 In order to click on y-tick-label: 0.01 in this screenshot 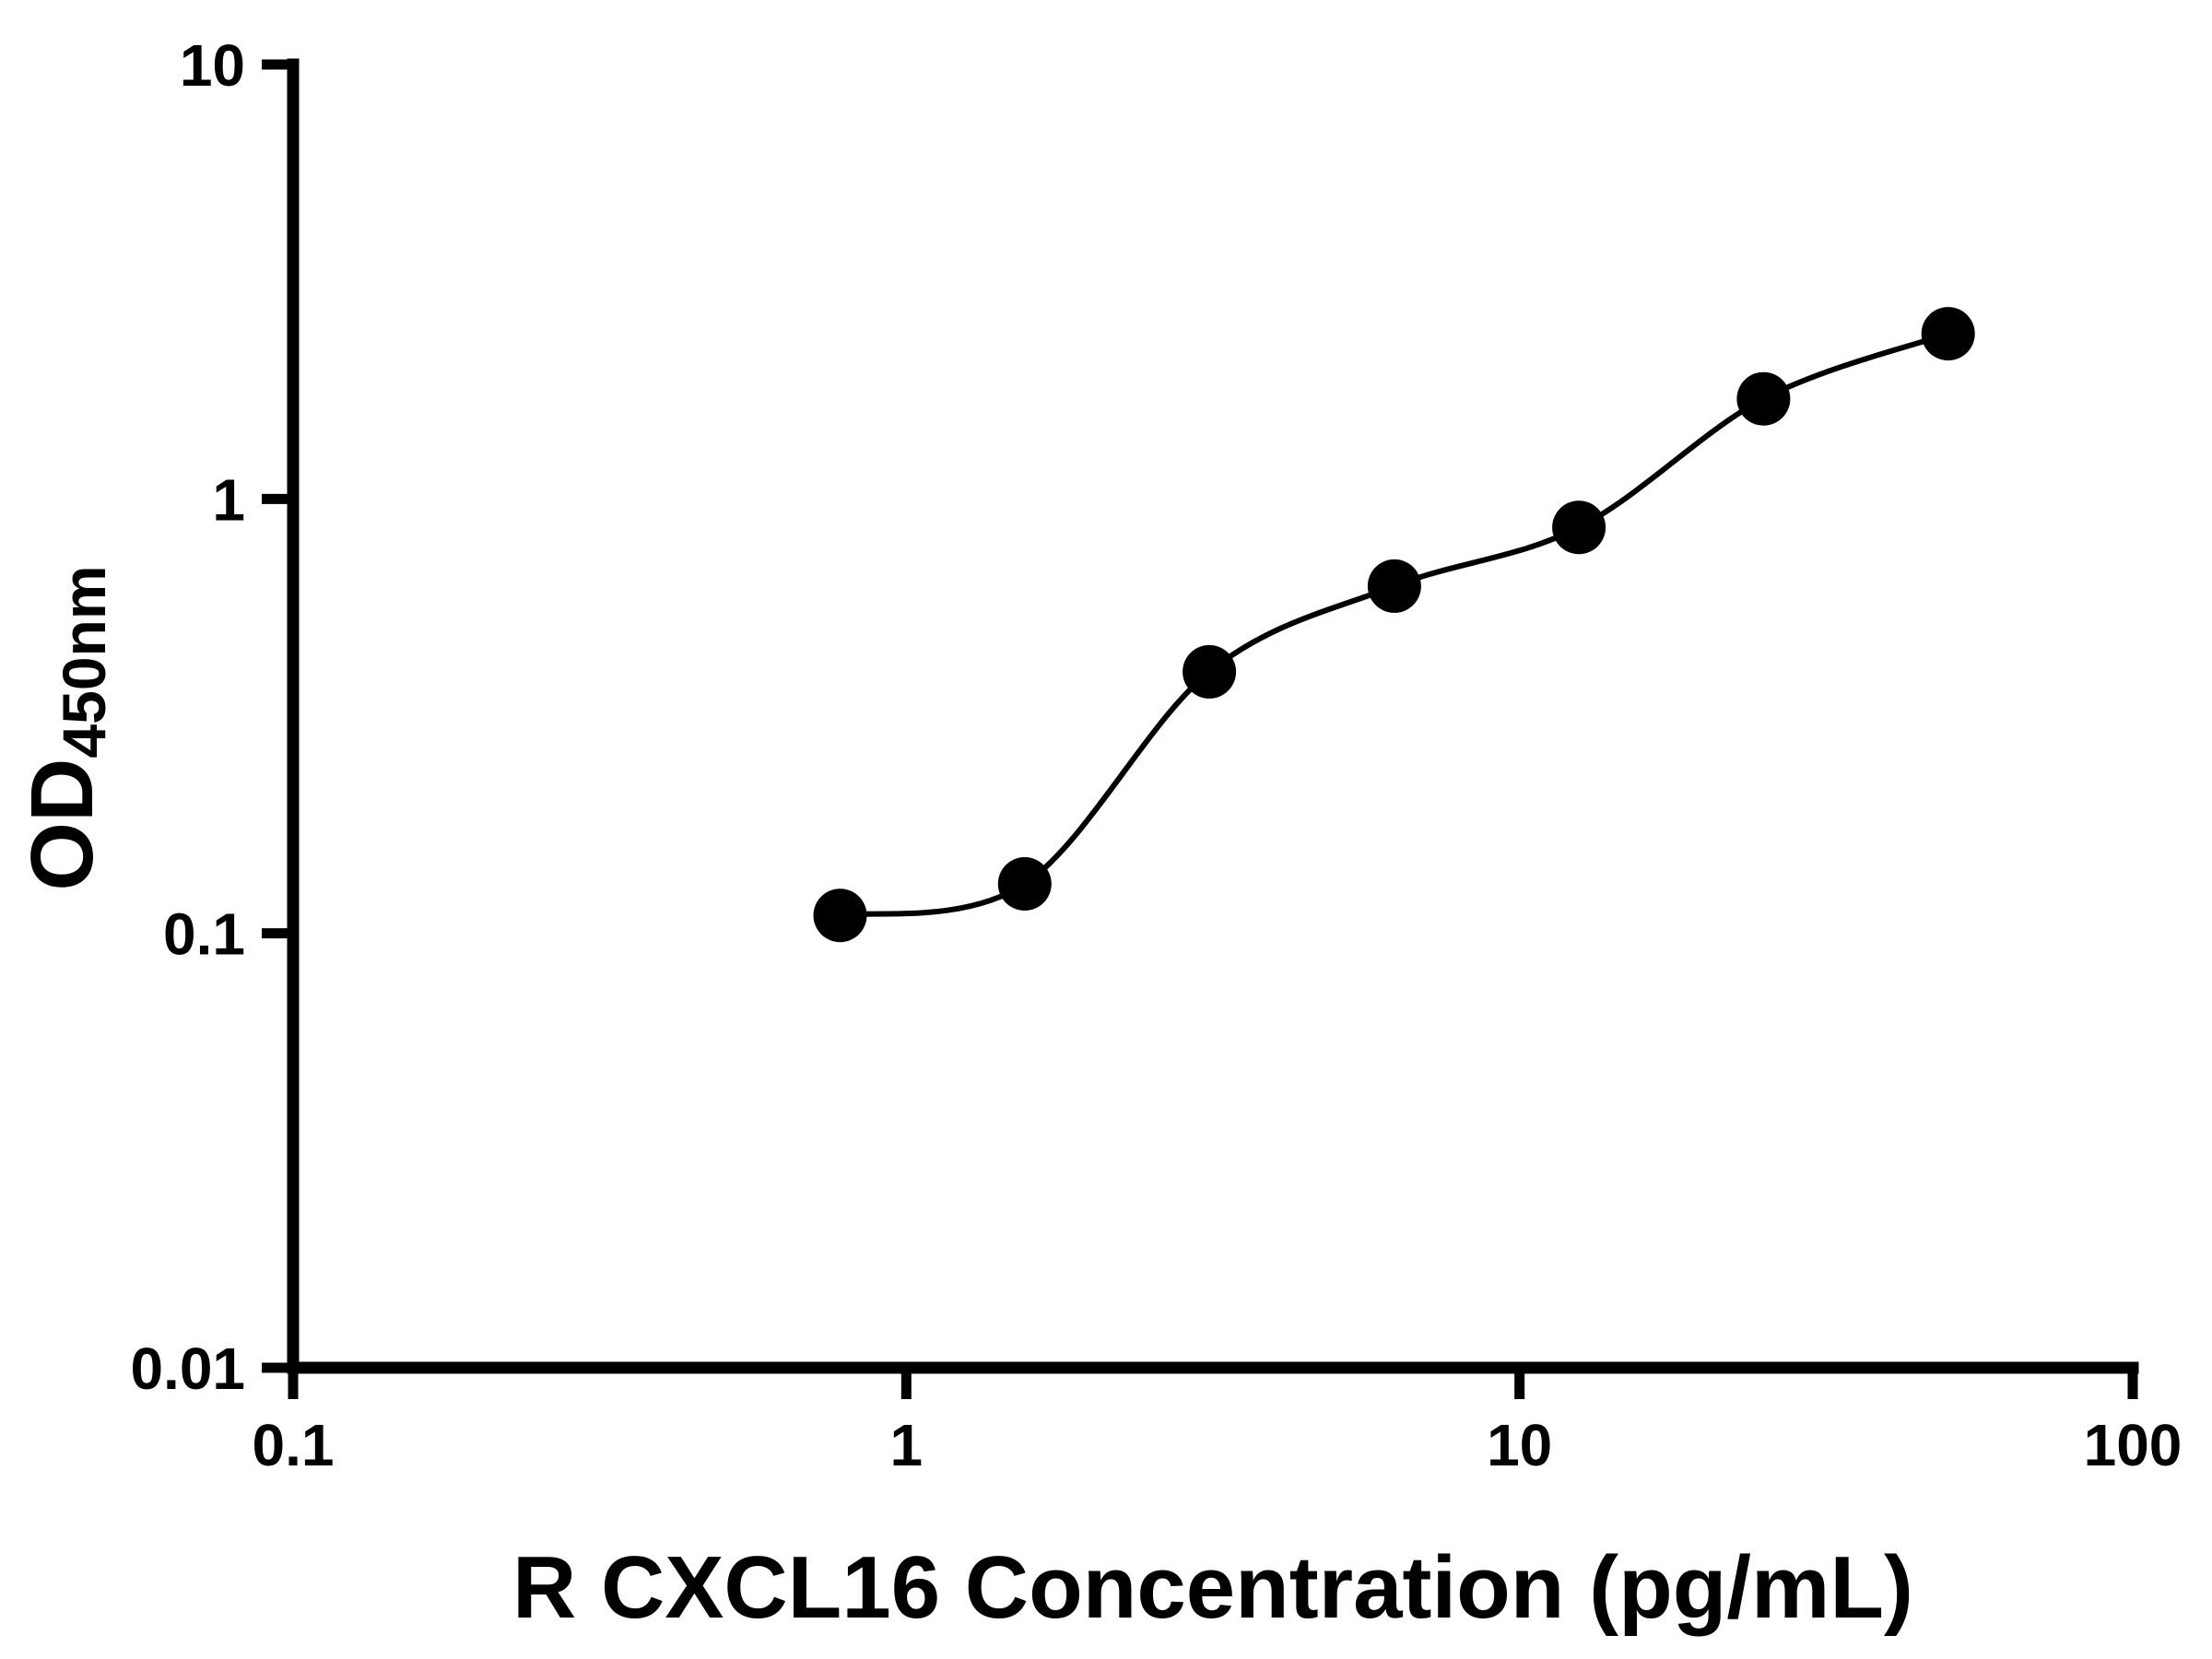, I will do `click(187, 1368)`.